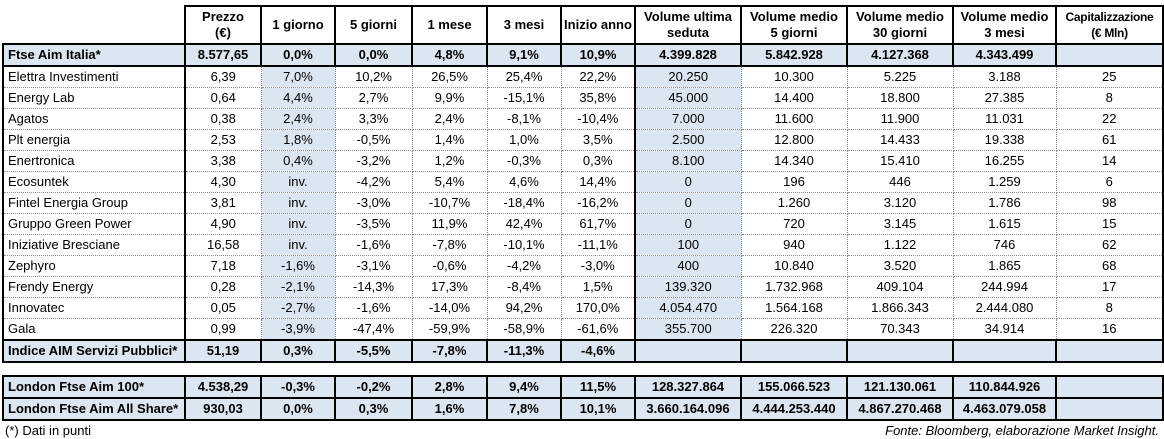 The height and width of the screenshot is (439, 1164). Describe the element at coordinates (688, 25) in the screenshot. I see `column-header: Volume ultima seduta` at that location.